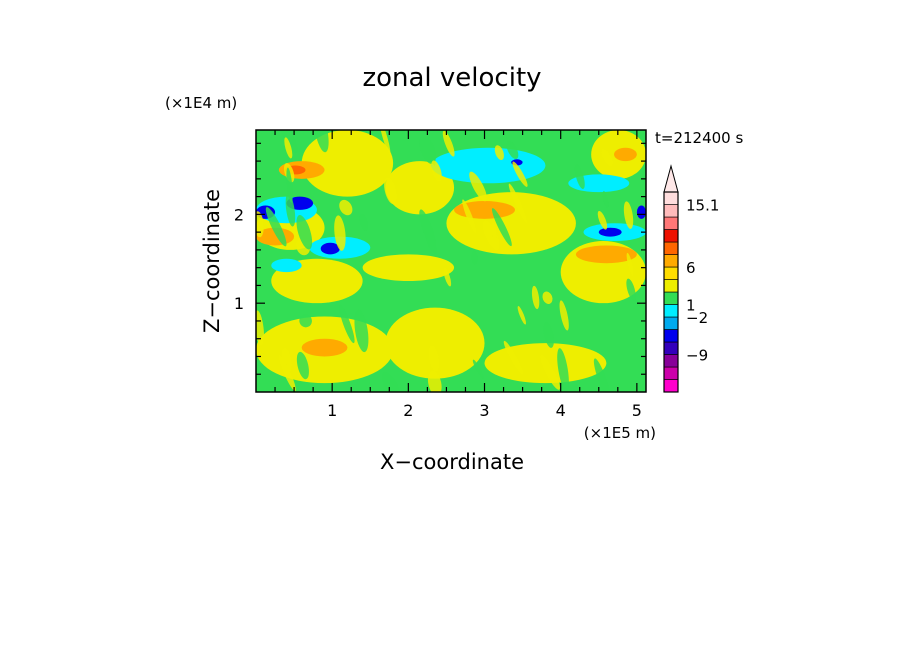 This screenshot has width=904, height=654. What do you see at coordinates (671, 178) in the screenshot?
I see `colorbar-extend-arrow` at bounding box center [671, 178].